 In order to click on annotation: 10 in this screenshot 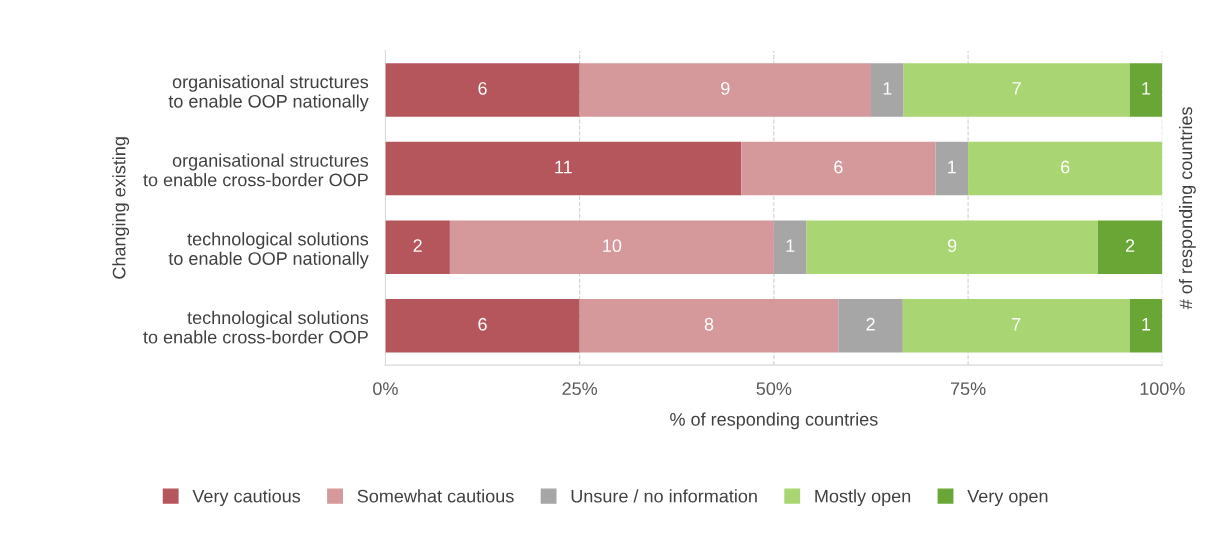, I will do `click(612, 246)`.